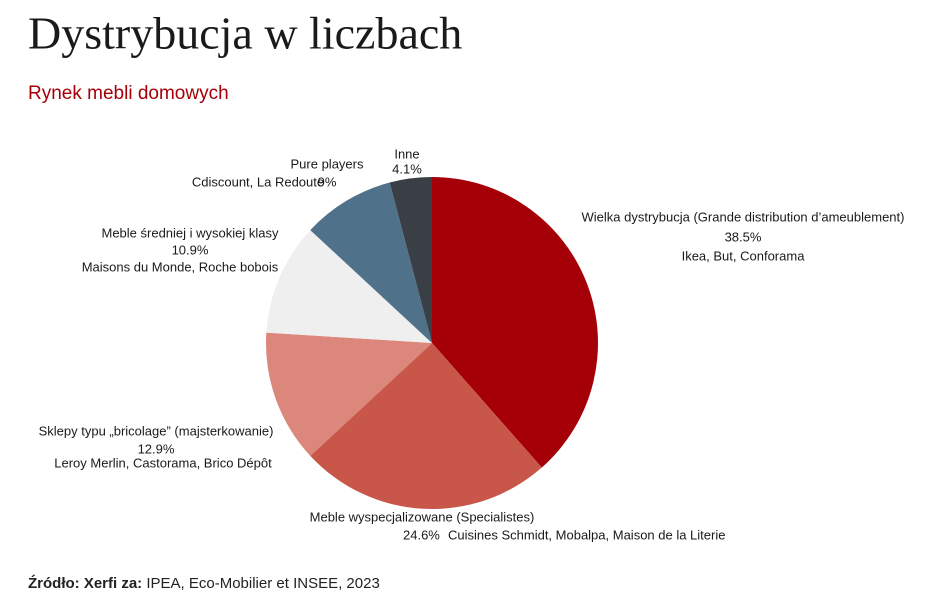 The image size is (945, 604). I want to click on source-label: Źródło: Xerfi za:, so click(85, 583).